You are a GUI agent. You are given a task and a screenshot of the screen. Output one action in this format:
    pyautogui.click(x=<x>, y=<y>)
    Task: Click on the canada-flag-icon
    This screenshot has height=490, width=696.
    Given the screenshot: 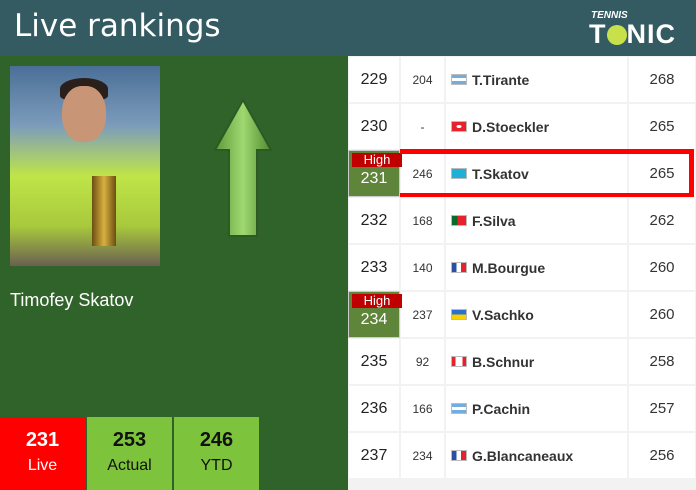 What is the action you would take?
    pyautogui.click(x=459, y=361)
    